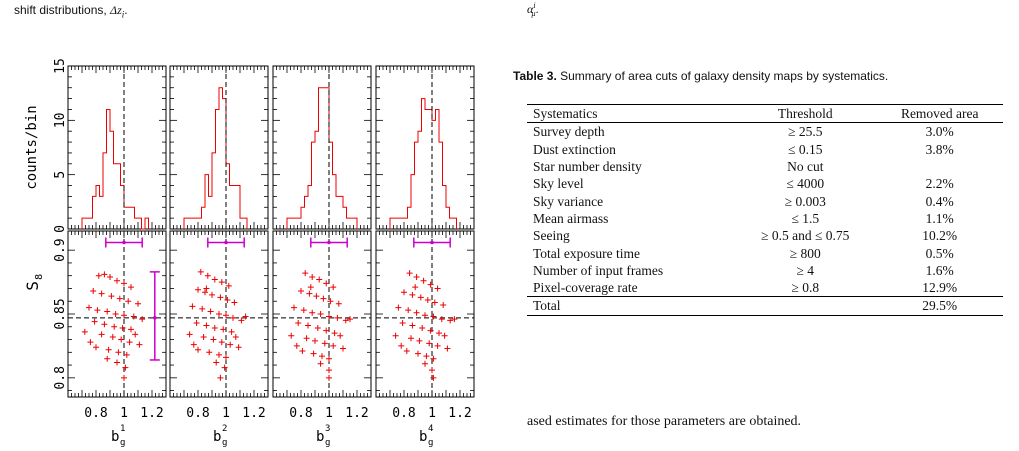  Describe the element at coordinates (939, 184) in the screenshot. I see `removed-area-value: 2.2%` at that location.